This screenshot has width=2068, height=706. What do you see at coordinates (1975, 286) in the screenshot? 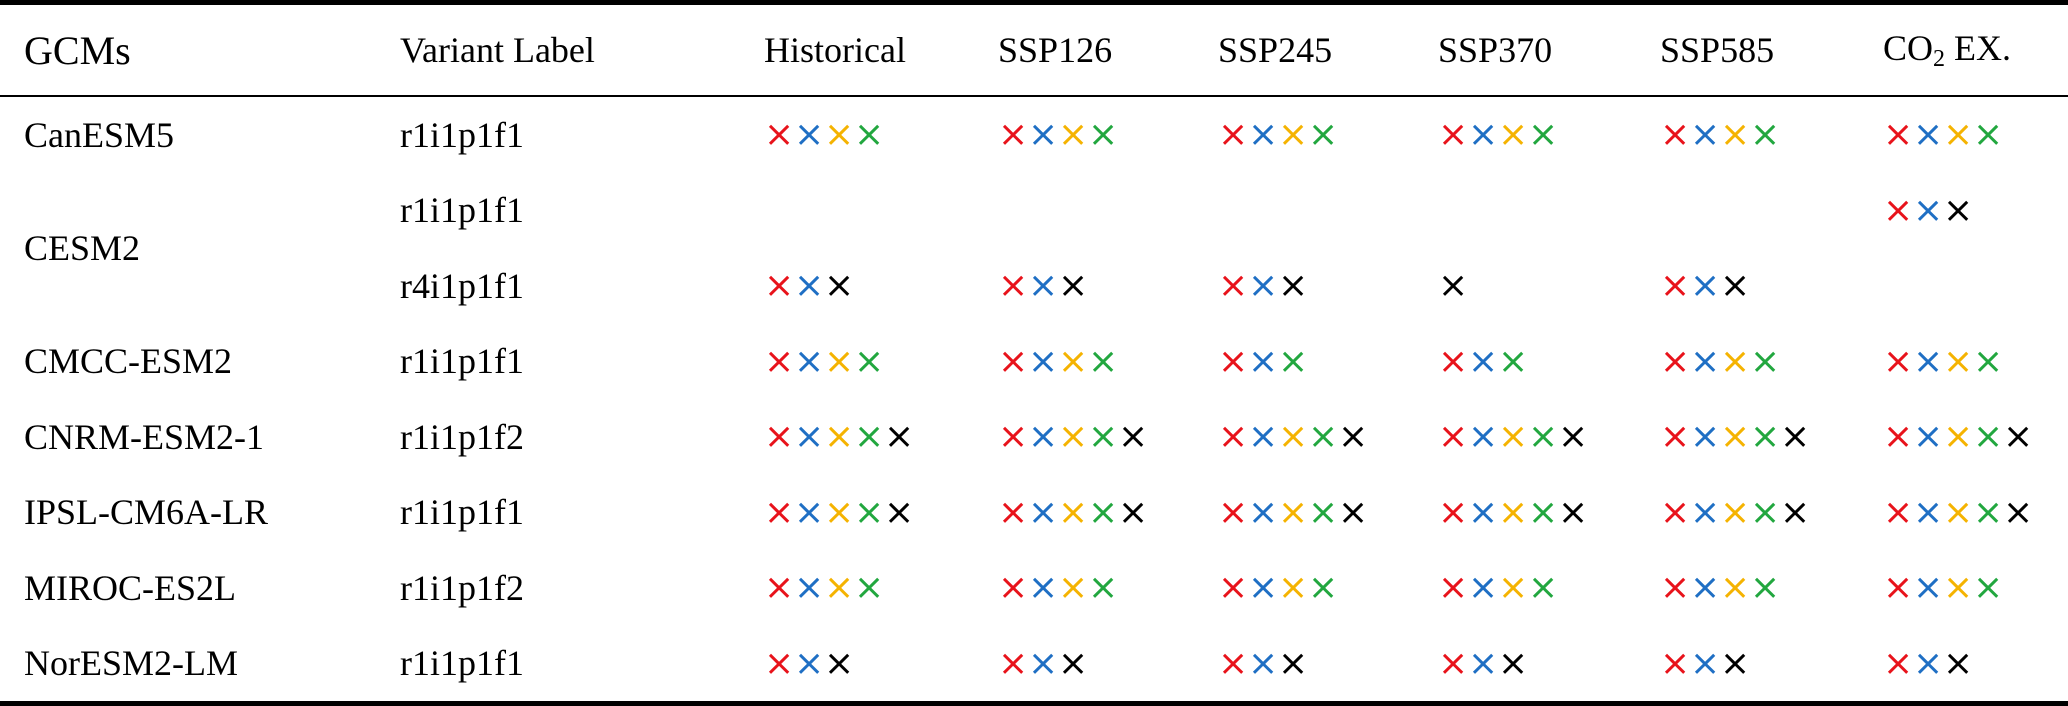
I see `scenario-cell-co2-ex` at bounding box center [1975, 286].